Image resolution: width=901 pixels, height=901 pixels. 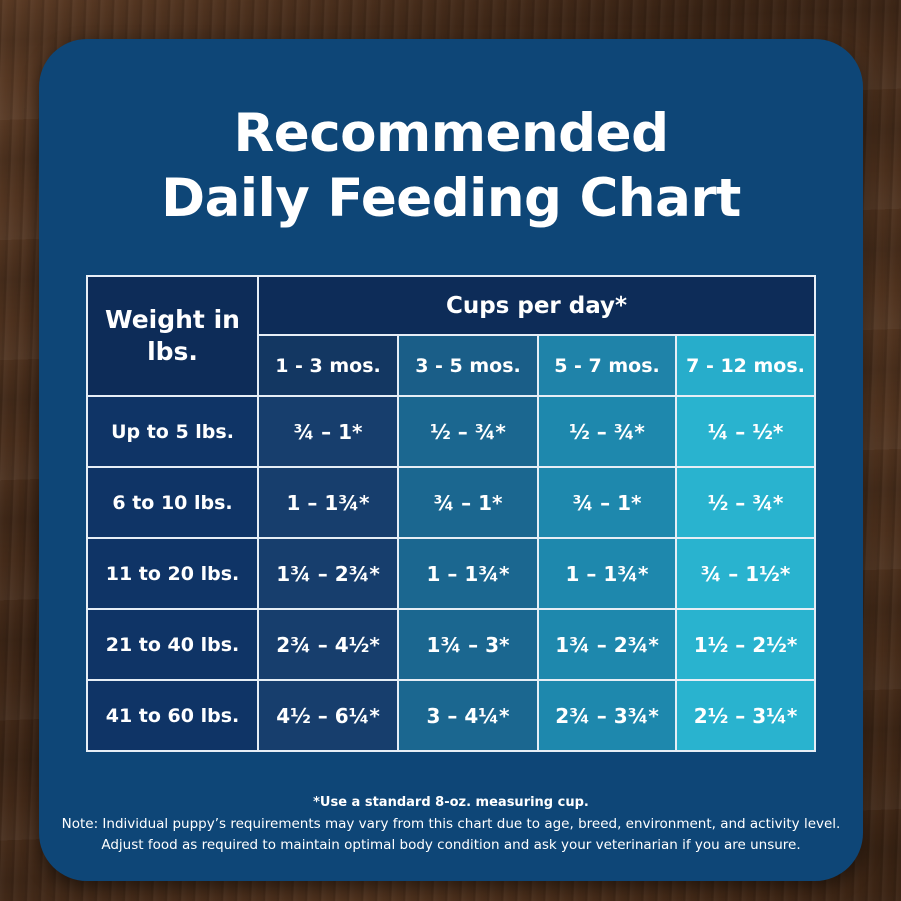 I want to click on title-line-1: Recommended, so click(x=451, y=133).